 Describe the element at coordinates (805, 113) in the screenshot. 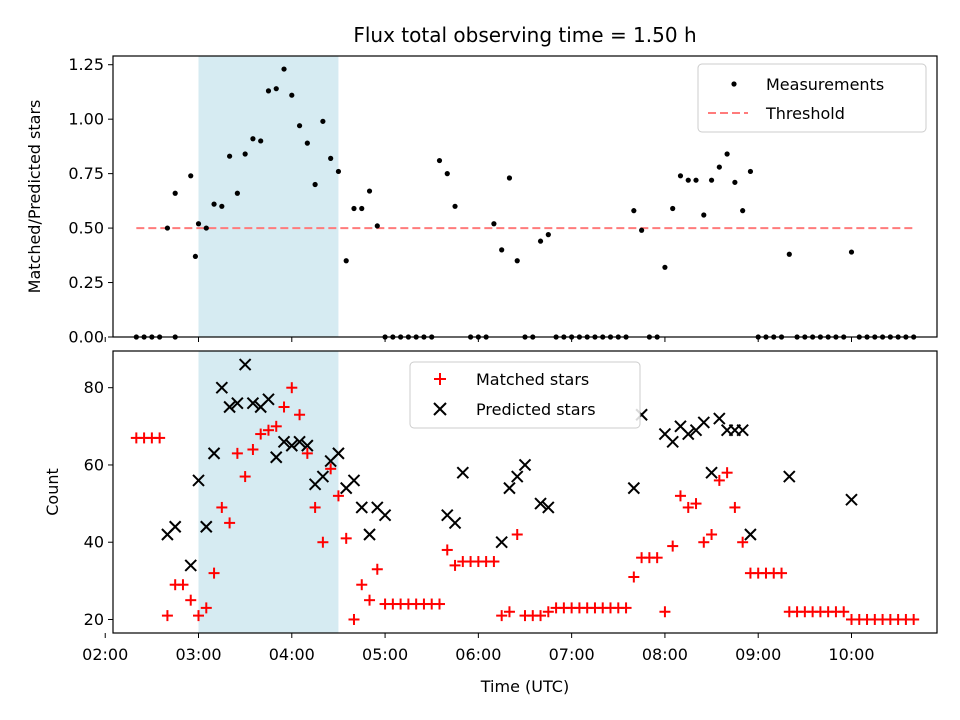

I see `legend-threshold-label: Threshold` at that location.